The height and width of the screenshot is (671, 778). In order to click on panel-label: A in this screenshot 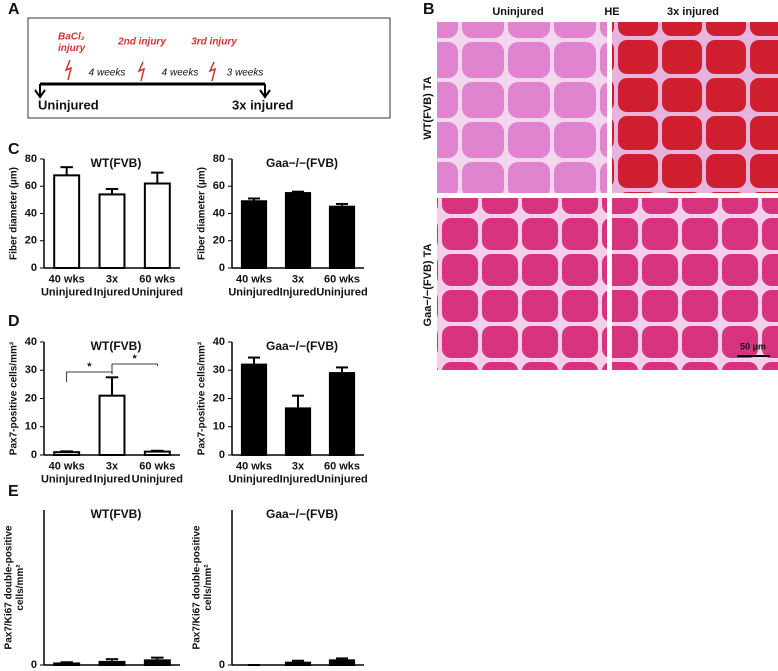, I will do `click(14, 9)`.